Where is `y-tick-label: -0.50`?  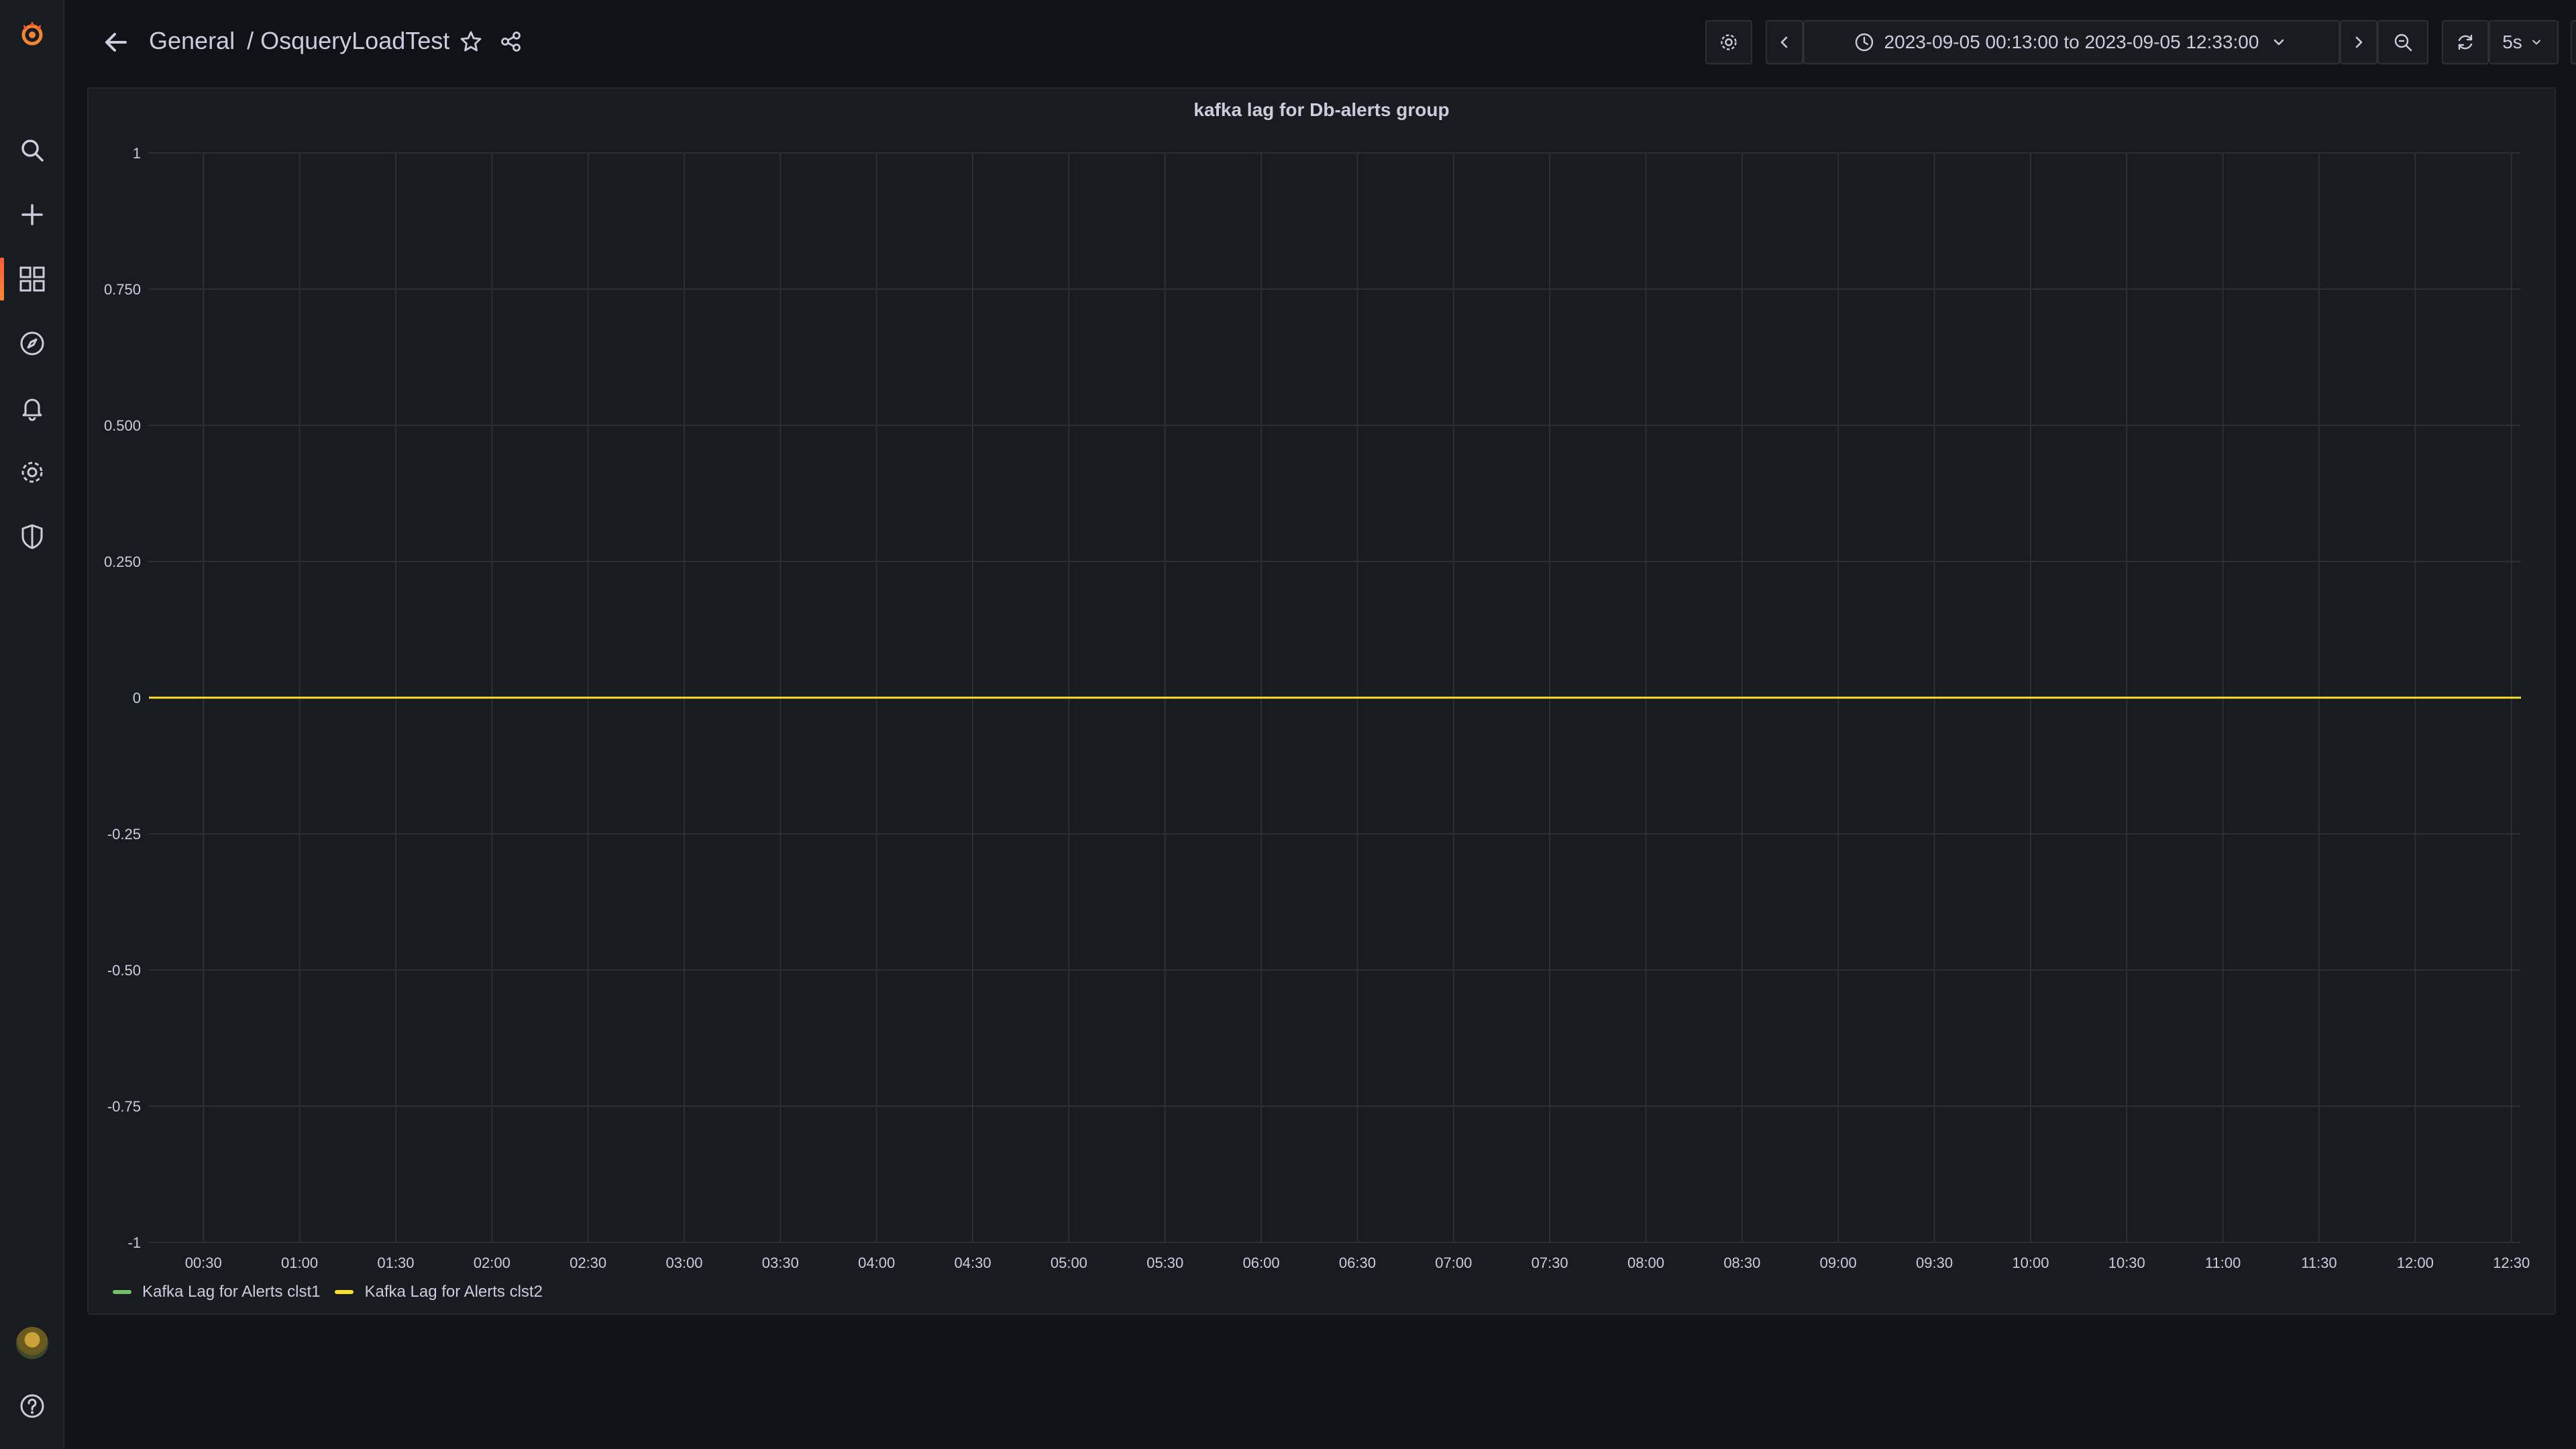
y-tick-label: -0.50 is located at coordinates (124, 970).